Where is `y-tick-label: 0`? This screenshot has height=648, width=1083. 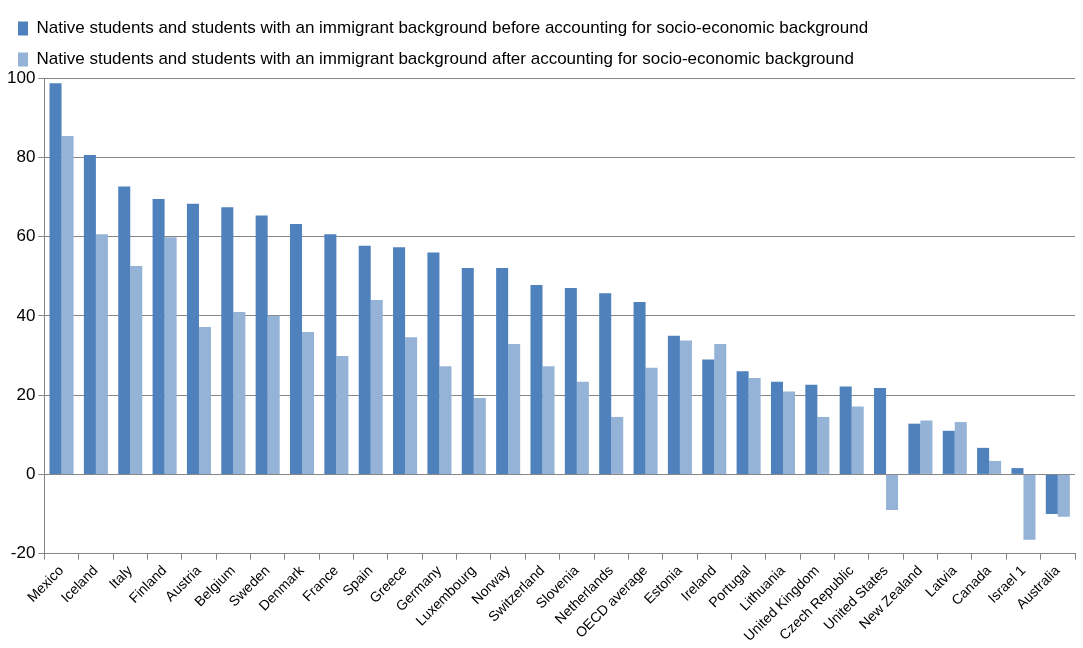
y-tick-label: 0 is located at coordinates (30, 474).